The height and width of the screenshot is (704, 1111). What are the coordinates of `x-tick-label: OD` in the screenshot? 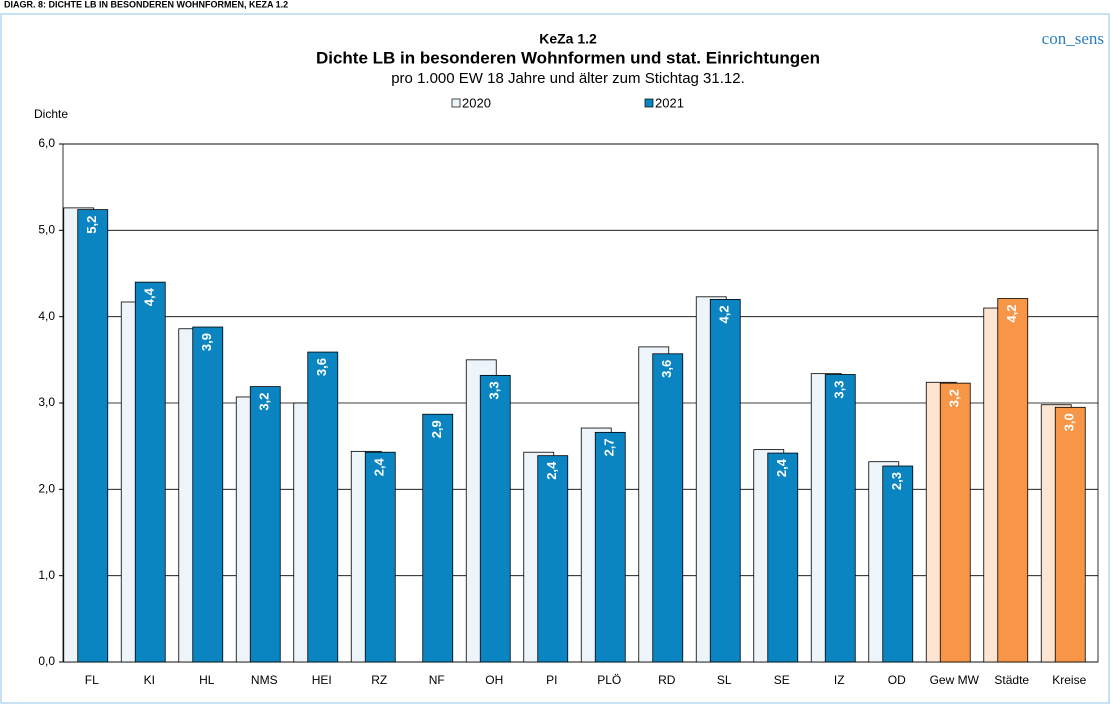 It's located at (896, 680).